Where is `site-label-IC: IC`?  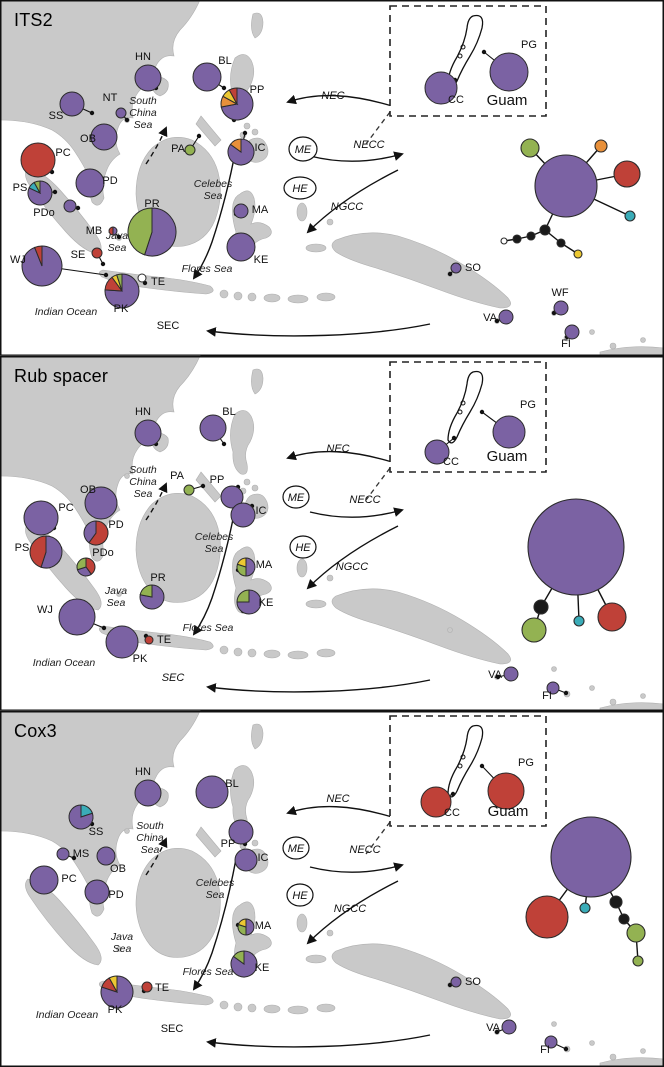 site-label-IC: IC is located at coordinates (261, 511).